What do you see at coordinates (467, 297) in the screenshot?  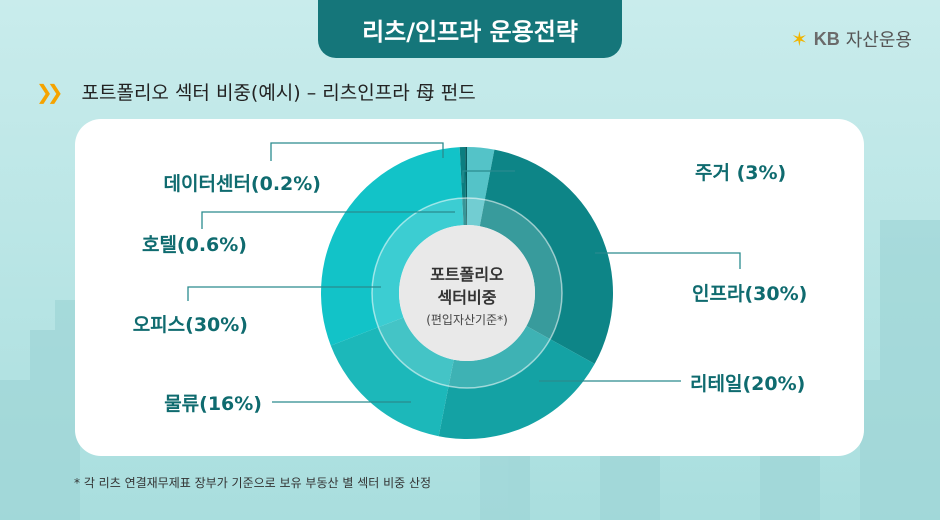 I see `center-label-line2: 섹터비중` at bounding box center [467, 297].